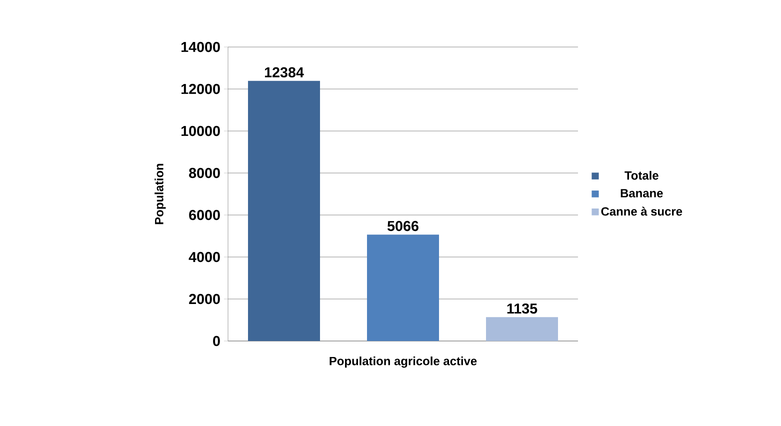  I want to click on legend-label: Banane, so click(641, 193).